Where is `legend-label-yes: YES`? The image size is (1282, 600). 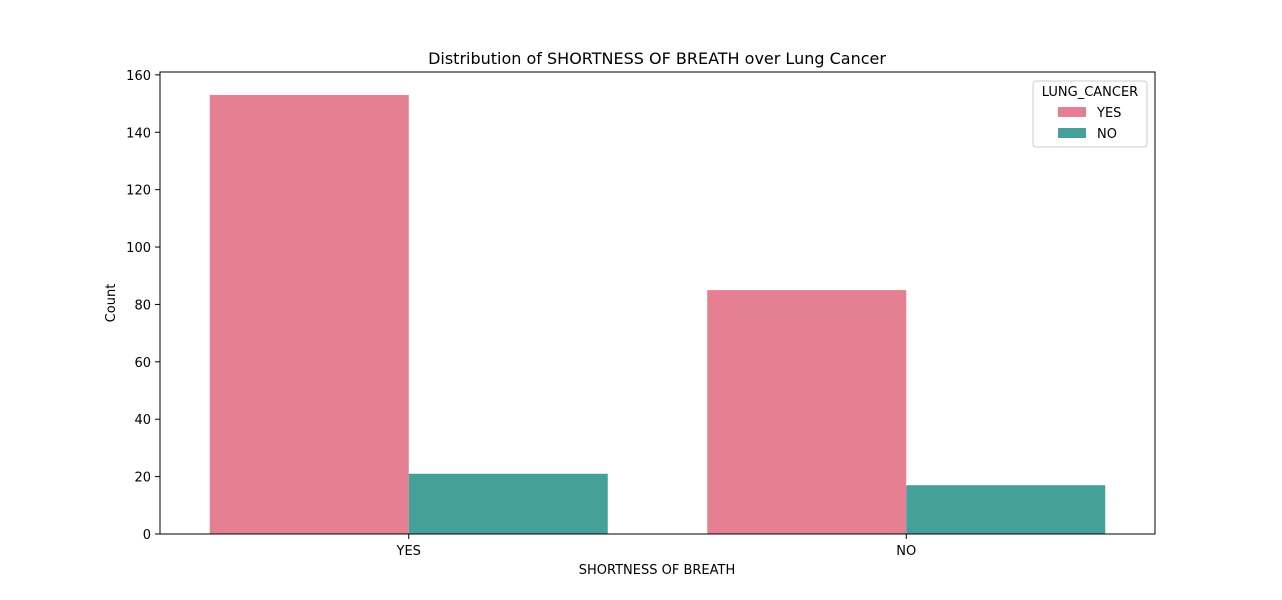
legend-label-yes: YES is located at coordinates (1108, 113).